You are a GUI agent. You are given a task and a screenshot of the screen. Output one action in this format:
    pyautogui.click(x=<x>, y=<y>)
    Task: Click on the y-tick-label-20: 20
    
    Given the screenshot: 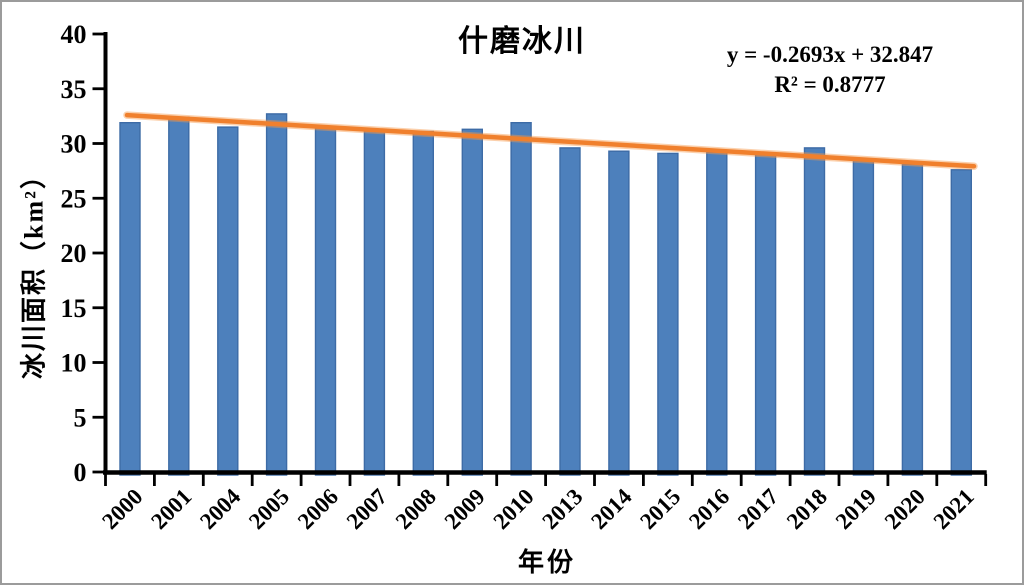 What is the action you would take?
    pyautogui.click(x=74, y=253)
    